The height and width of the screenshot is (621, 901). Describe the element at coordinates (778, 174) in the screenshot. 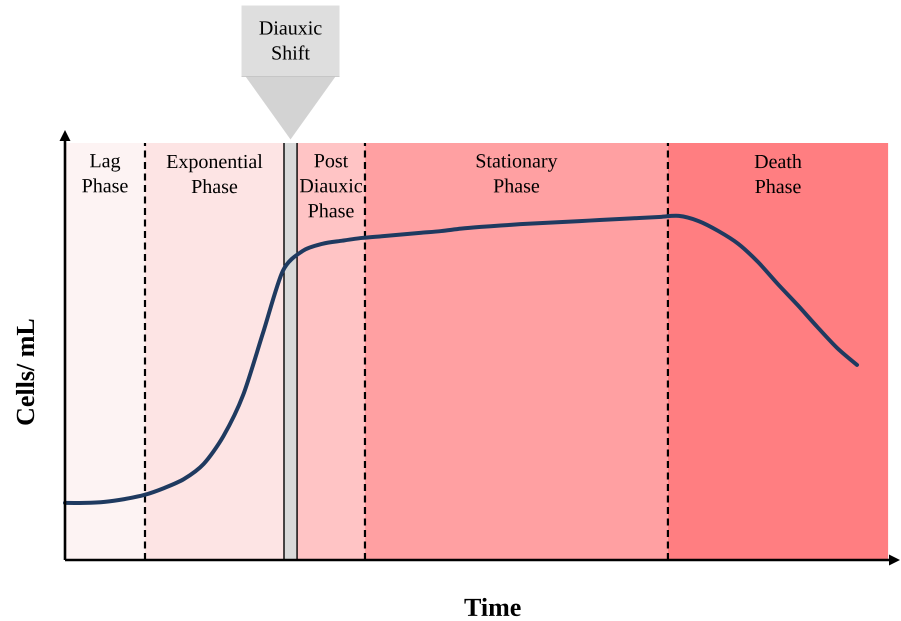

I see `text: Death Phase` at that location.